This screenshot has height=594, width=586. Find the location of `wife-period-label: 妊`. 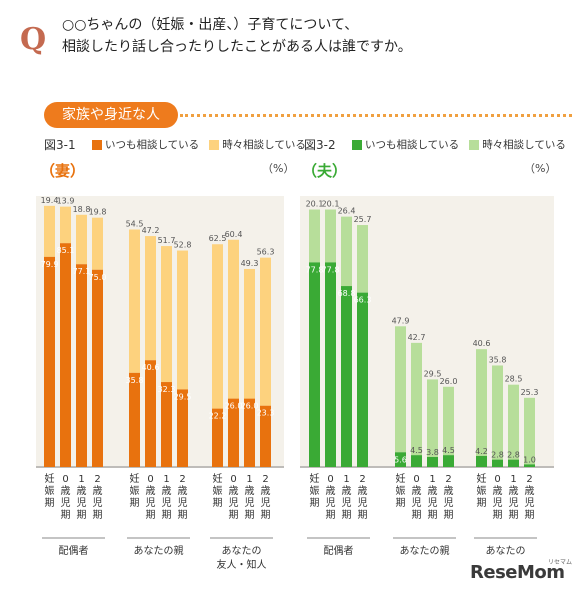

wife-period-label: 妊 is located at coordinates (218, 478).